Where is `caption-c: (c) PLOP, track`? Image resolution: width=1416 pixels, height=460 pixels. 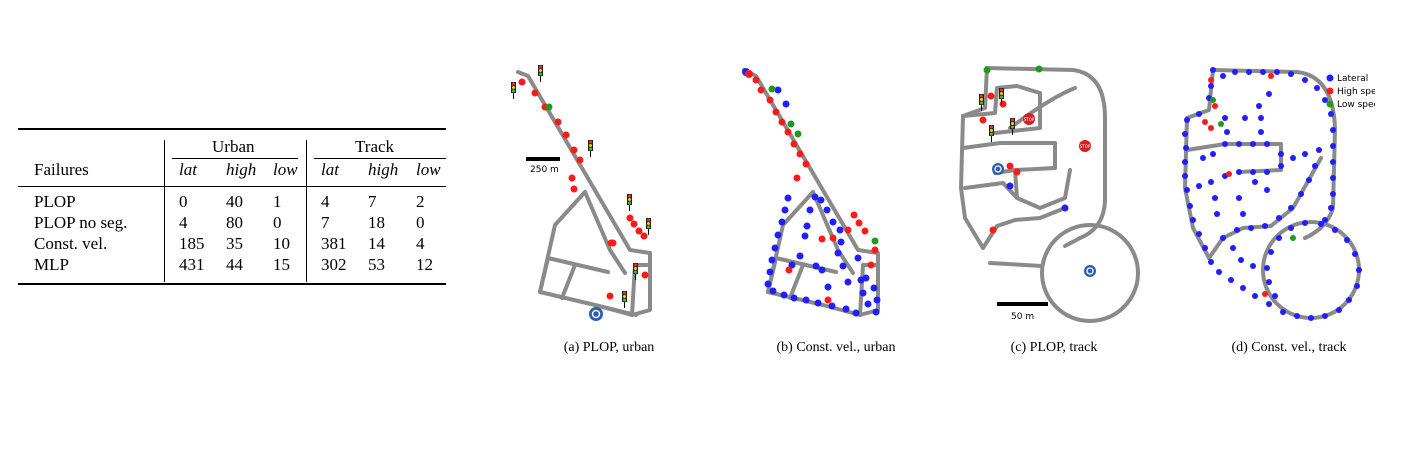
caption-c: (c) PLOP, track is located at coordinates (1054, 347).